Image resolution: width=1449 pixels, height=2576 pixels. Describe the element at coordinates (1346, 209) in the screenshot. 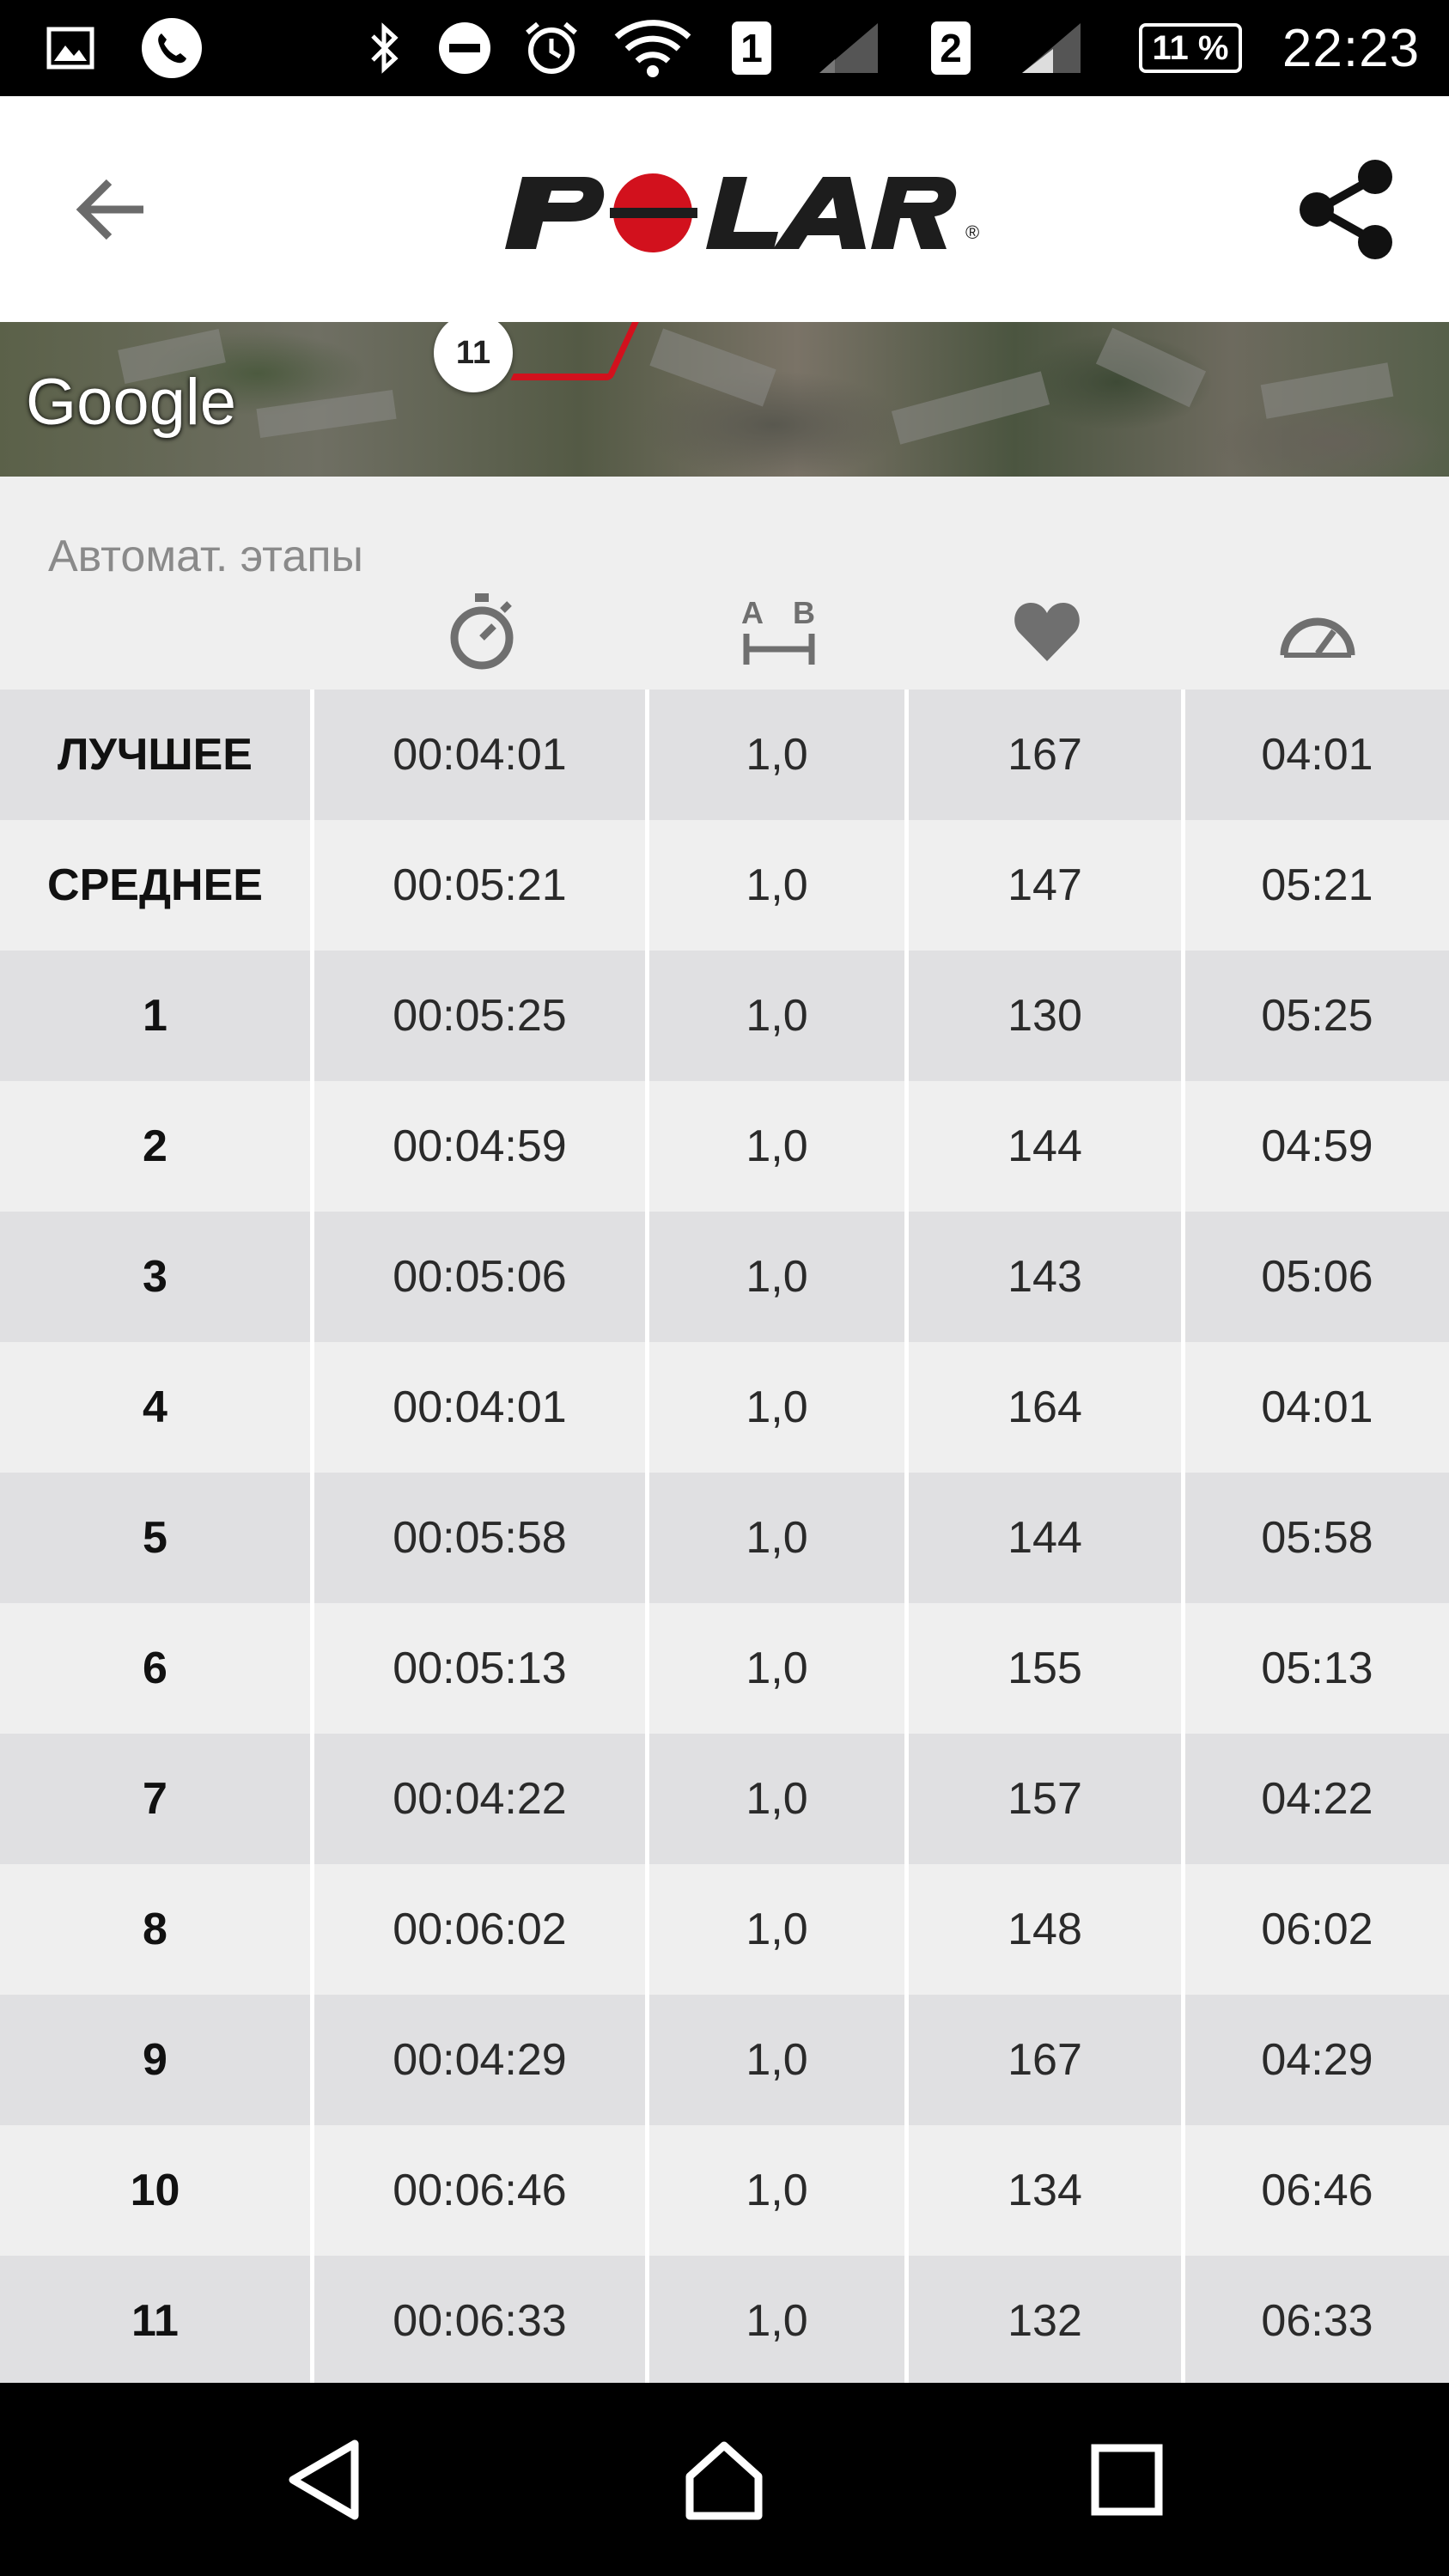

I see `share-button` at that location.